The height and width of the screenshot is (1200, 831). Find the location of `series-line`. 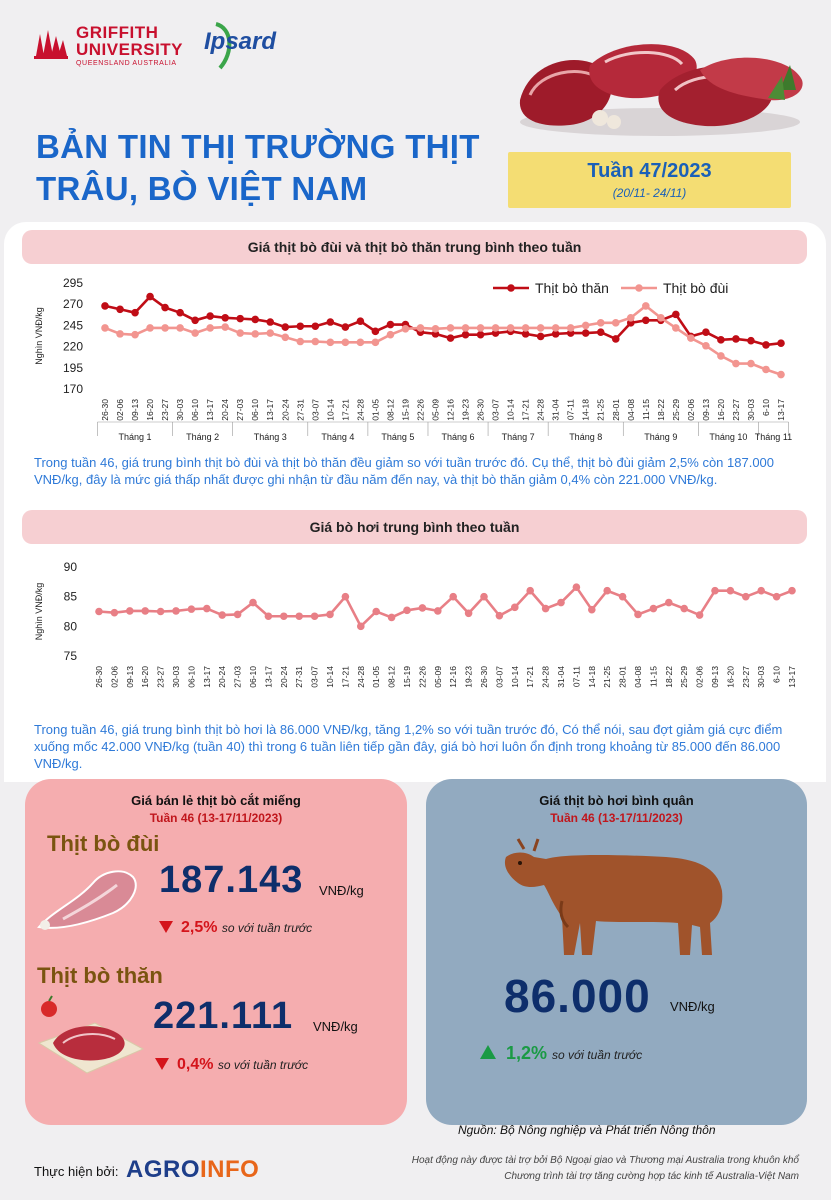

series-line is located at coordinates (443, 340).